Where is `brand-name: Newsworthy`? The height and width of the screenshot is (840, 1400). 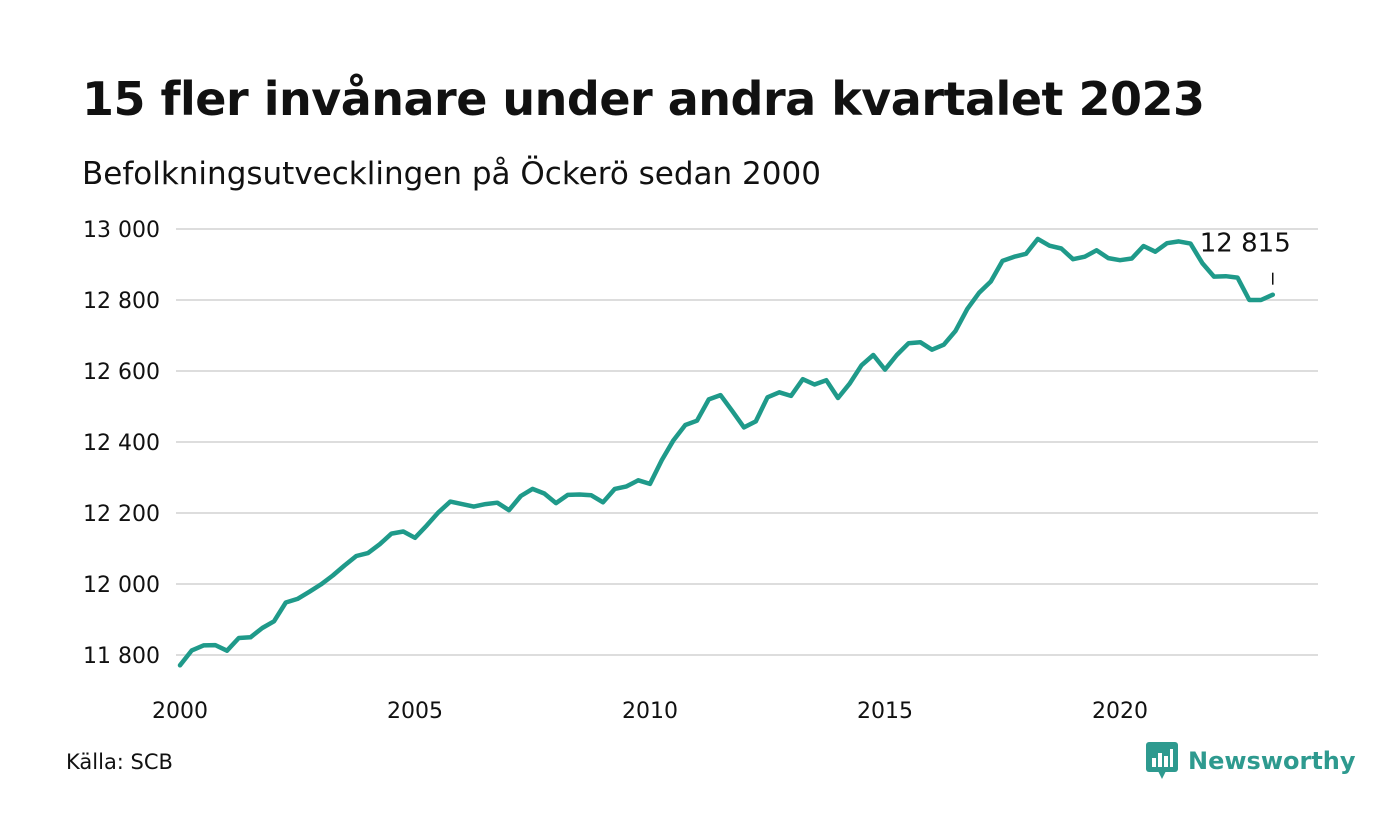 brand-name: Newsworthy is located at coordinates (1272, 761).